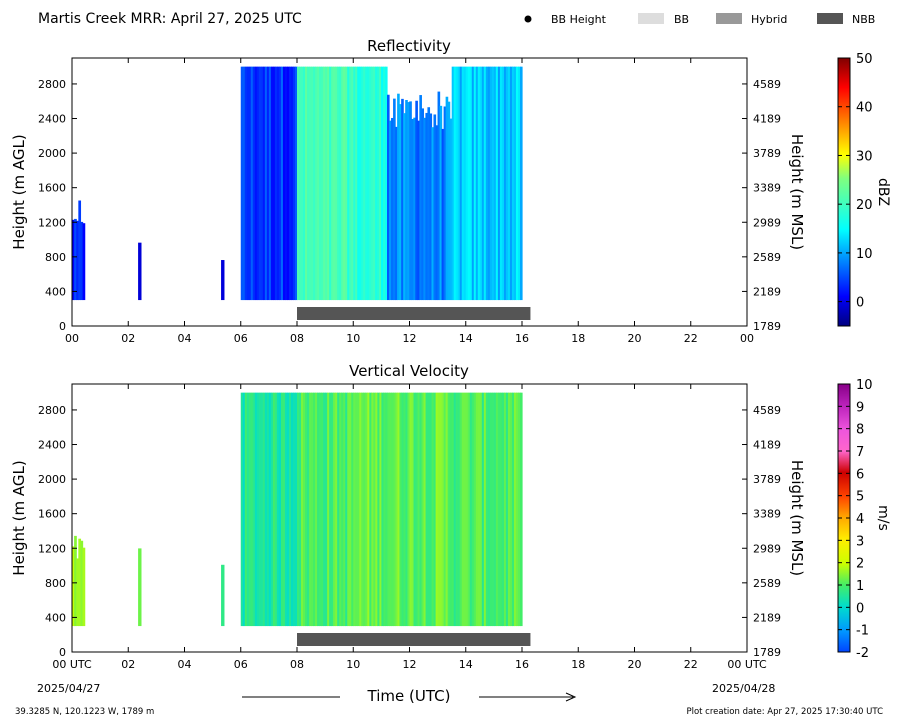 Image resolution: width=900 pixels, height=725 pixels. What do you see at coordinates (55, 583) in the screenshot?
I see `y-tick-label: 800` at bounding box center [55, 583].